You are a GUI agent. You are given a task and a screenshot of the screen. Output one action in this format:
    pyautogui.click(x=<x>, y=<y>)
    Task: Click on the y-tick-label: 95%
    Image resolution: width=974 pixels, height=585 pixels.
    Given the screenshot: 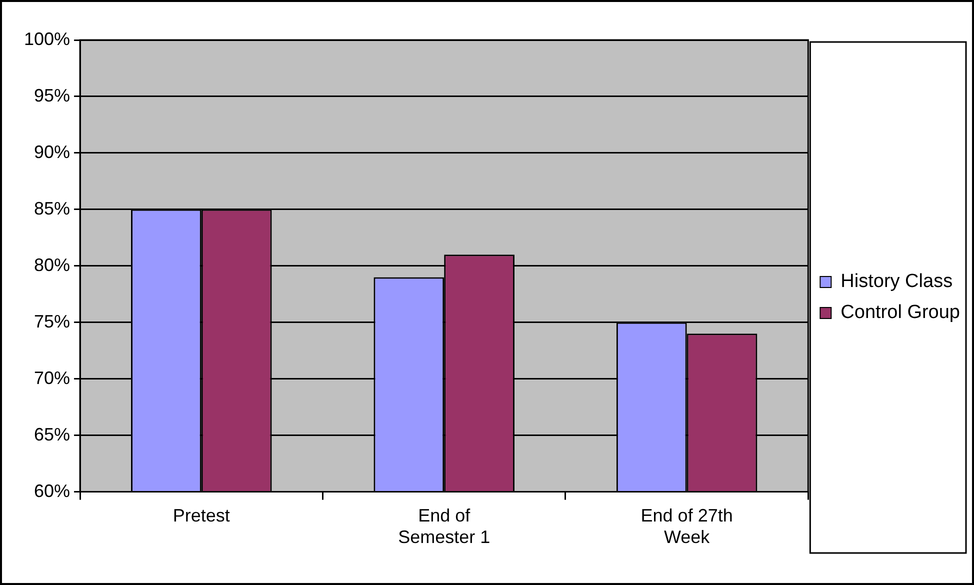 What is the action you would take?
    pyautogui.click(x=52, y=95)
    